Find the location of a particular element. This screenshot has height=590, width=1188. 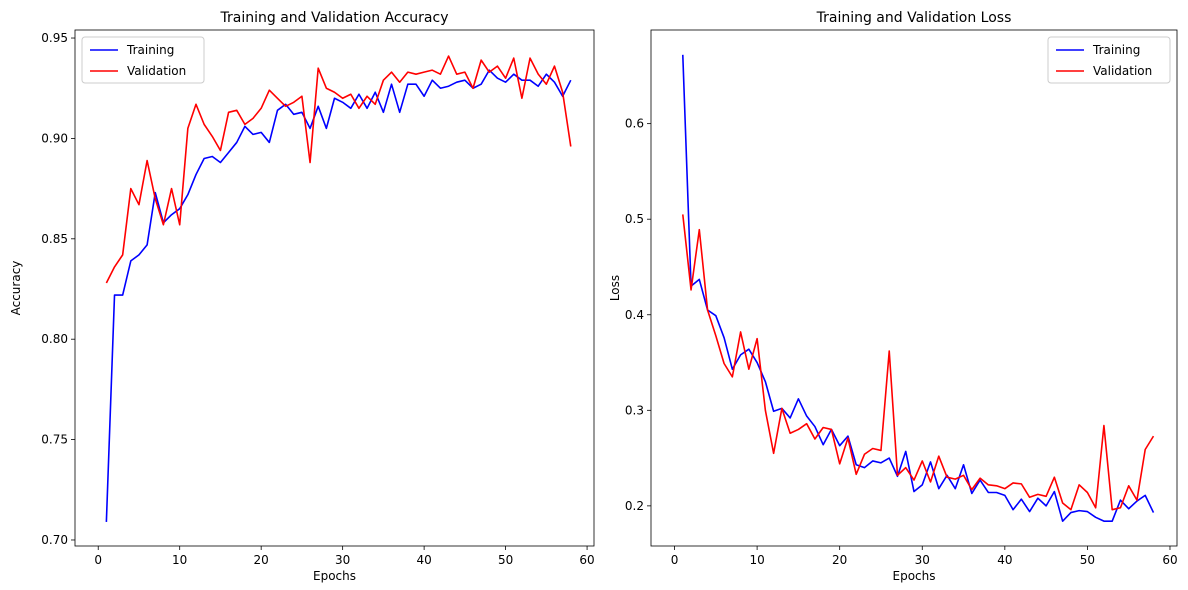

chart1-x-tick-label: 60 is located at coordinates (586, 560).